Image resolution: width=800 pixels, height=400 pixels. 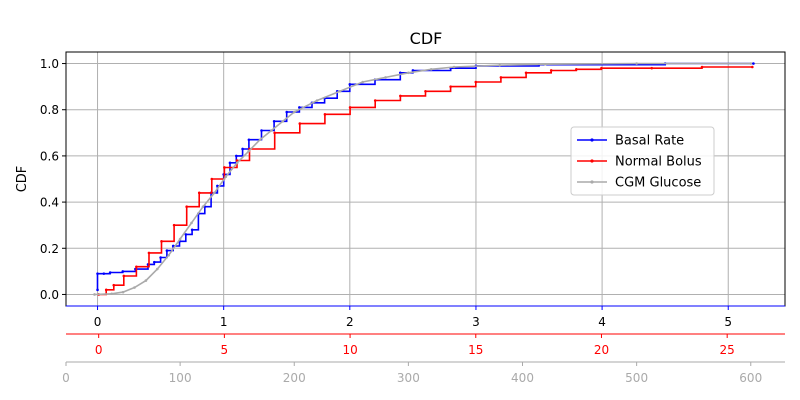 I want to click on y-tick-label: 0.8, so click(x=49, y=110).